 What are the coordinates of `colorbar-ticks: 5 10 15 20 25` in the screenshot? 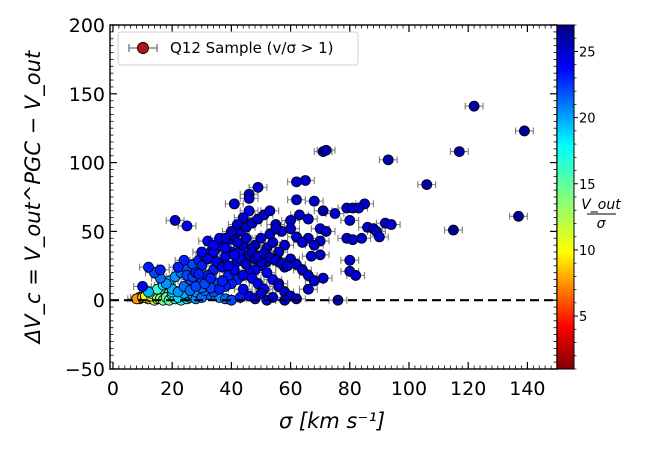 It's located at (585, 197).